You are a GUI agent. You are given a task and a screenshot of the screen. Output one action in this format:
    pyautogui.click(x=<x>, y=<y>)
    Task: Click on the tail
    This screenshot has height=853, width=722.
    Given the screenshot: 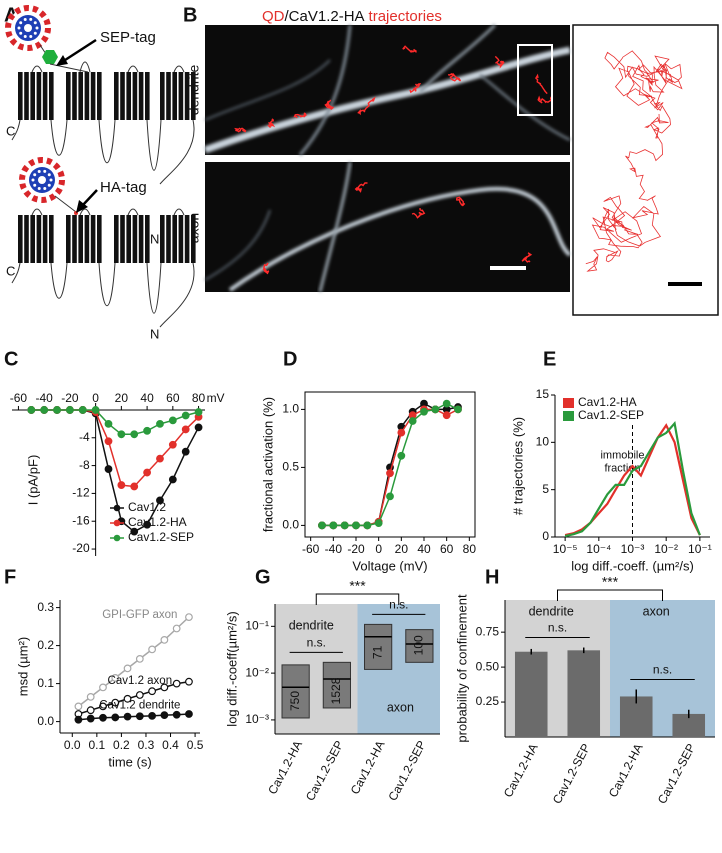 What is the action you would take?
    pyautogui.click(x=177, y=295)
    